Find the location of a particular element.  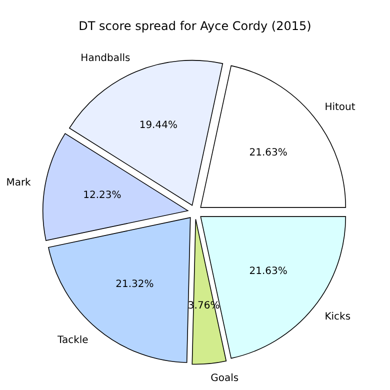

data-label: 19.44% is located at coordinates (158, 125).